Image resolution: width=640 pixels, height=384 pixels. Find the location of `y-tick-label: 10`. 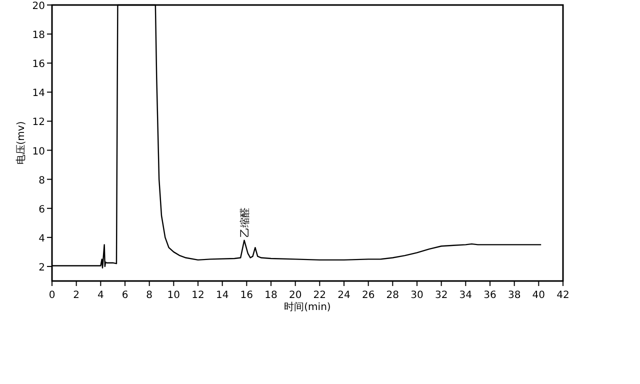

y-tick-label: 10 is located at coordinates (38, 152).